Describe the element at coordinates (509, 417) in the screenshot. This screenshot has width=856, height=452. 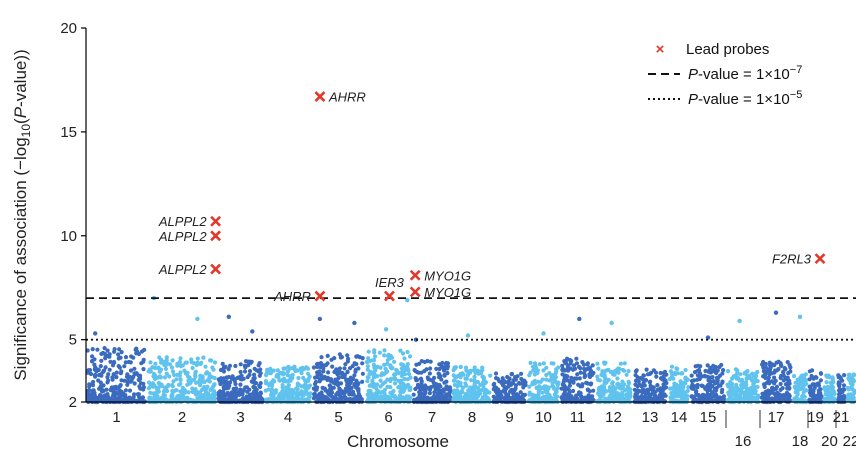
I see `x-tick-label: 9` at that location.